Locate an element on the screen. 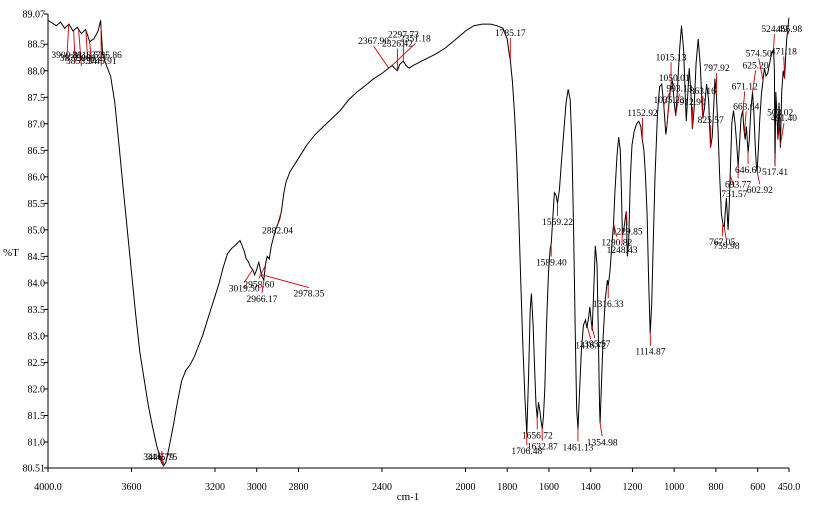  peak-label: 3735.86 is located at coordinates (106, 56).